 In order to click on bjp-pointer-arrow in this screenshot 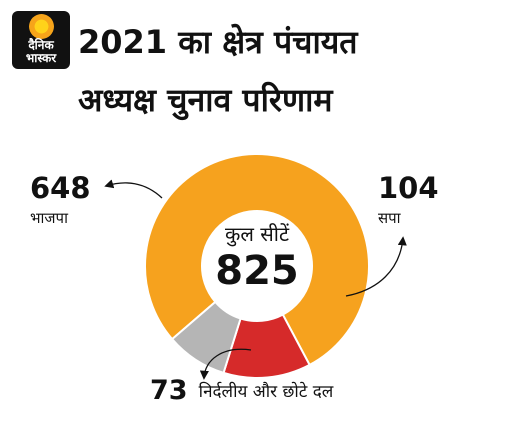, I will do `click(133, 189)`.